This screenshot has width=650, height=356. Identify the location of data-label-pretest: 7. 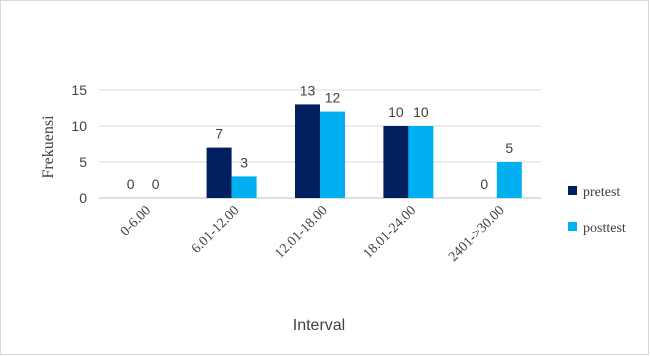
(219, 134).